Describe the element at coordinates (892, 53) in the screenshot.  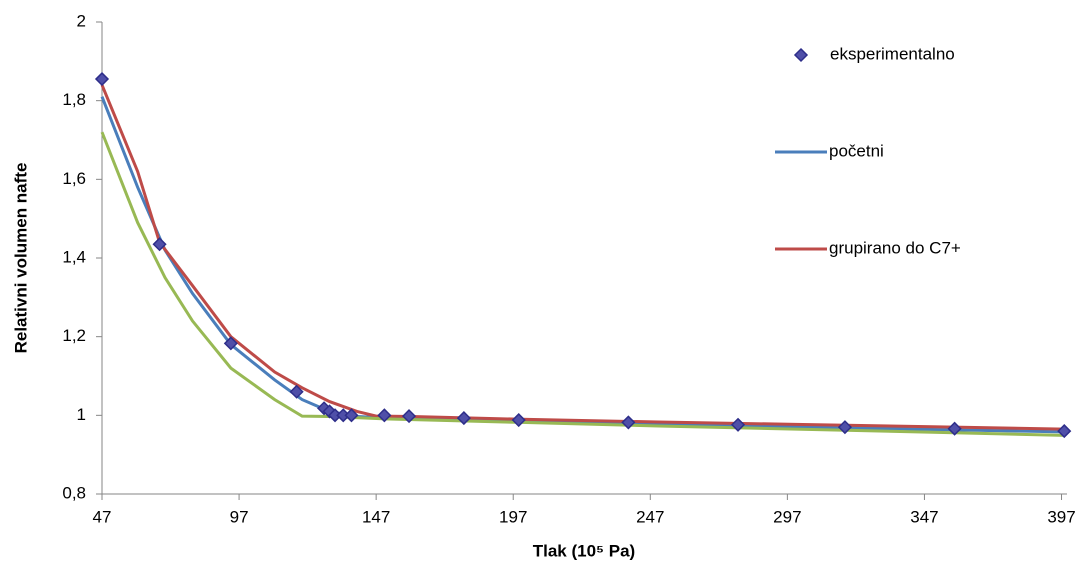
I see `legend-label: eksperimentalno` at that location.